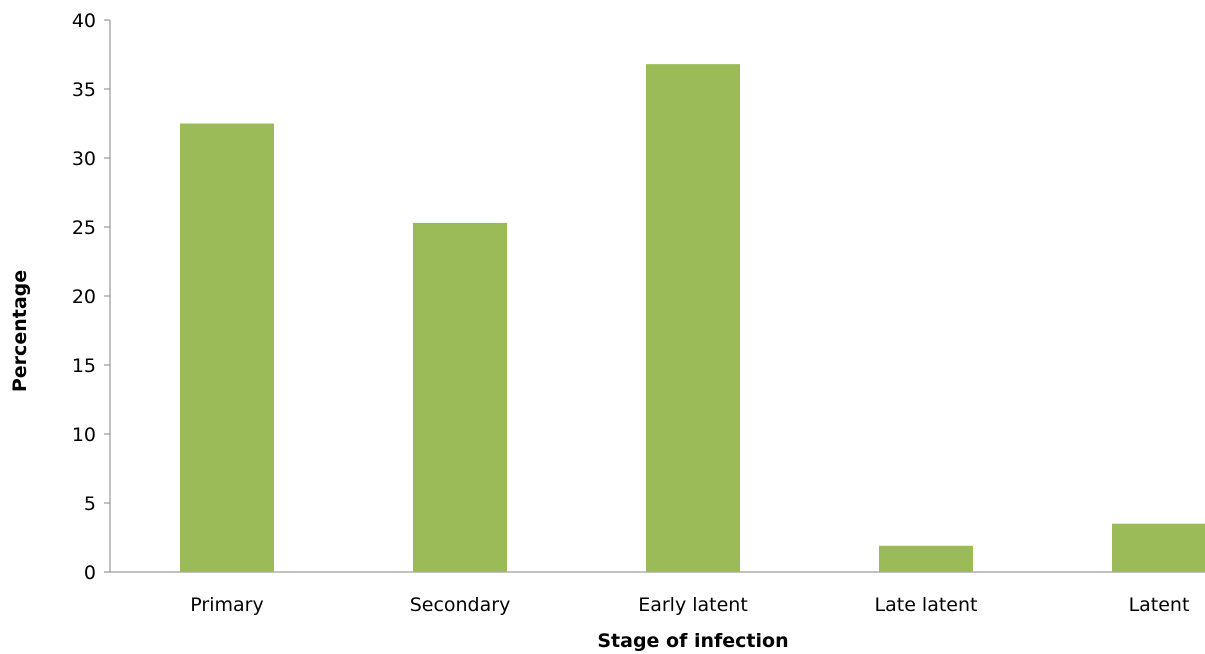 The height and width of the screenshot is (654, 1205). I want to click on y-axis: 0 5 10 15 20 25 30 35 40, so click(91, 297).